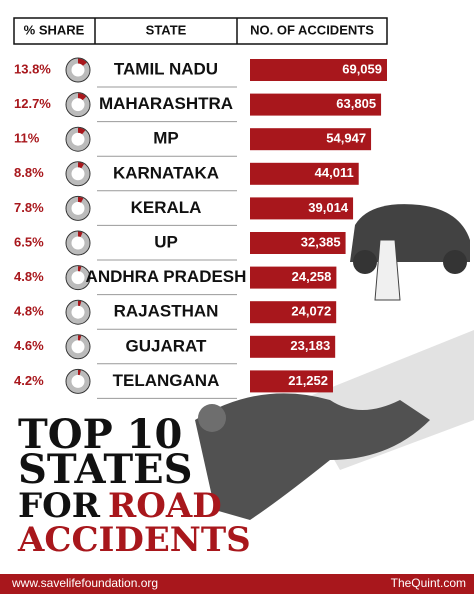  I want to click on value-label: 21,252, so click(308, 380).